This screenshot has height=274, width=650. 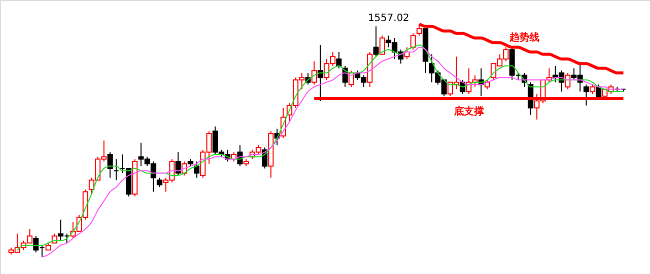 What do you see at coordinates (524, 38) in the screenshot?
I see `series-label: 趋势线` at bounding box center [524, 38].